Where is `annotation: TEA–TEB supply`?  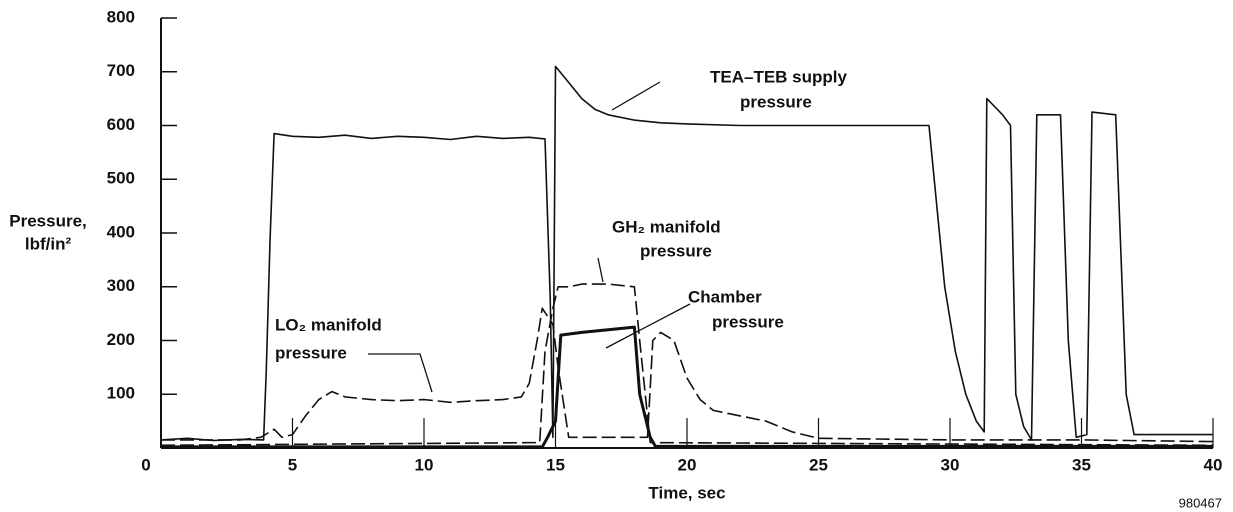 annotation: TEA–TEB supply is located at coordinates (779, 76).